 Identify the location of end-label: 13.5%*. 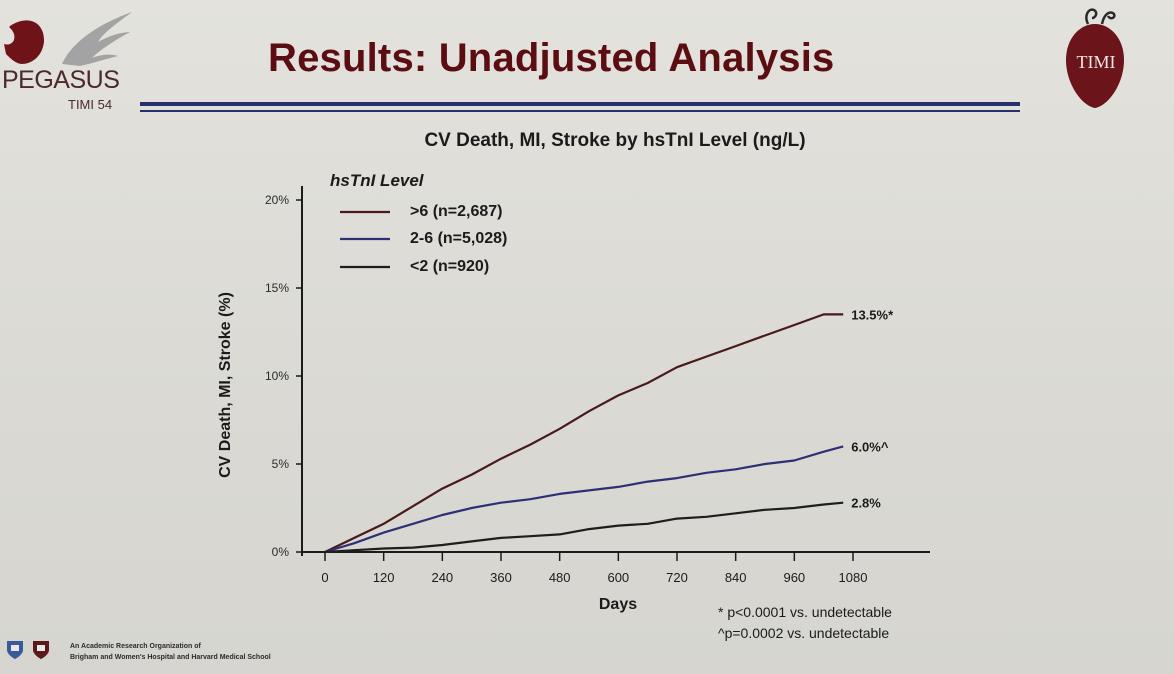
(872, 314).